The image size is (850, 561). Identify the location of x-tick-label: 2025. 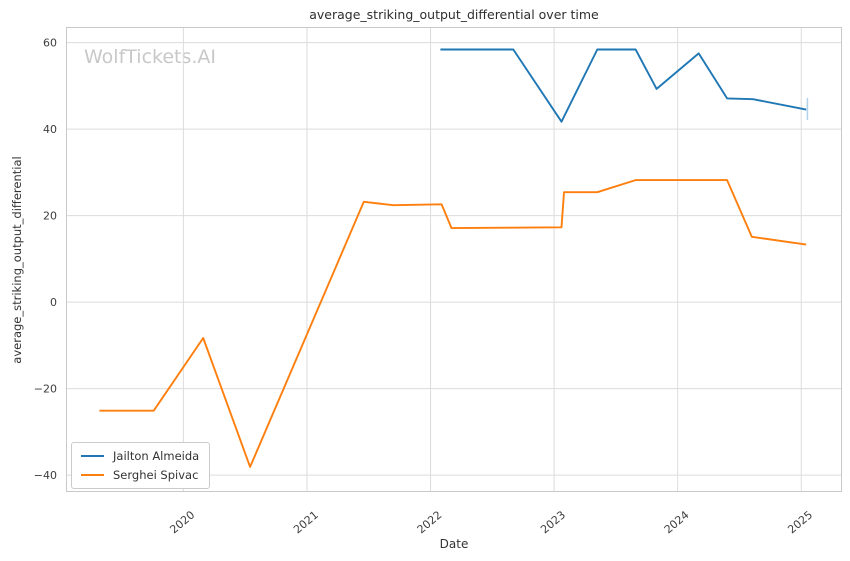
(800, 522).